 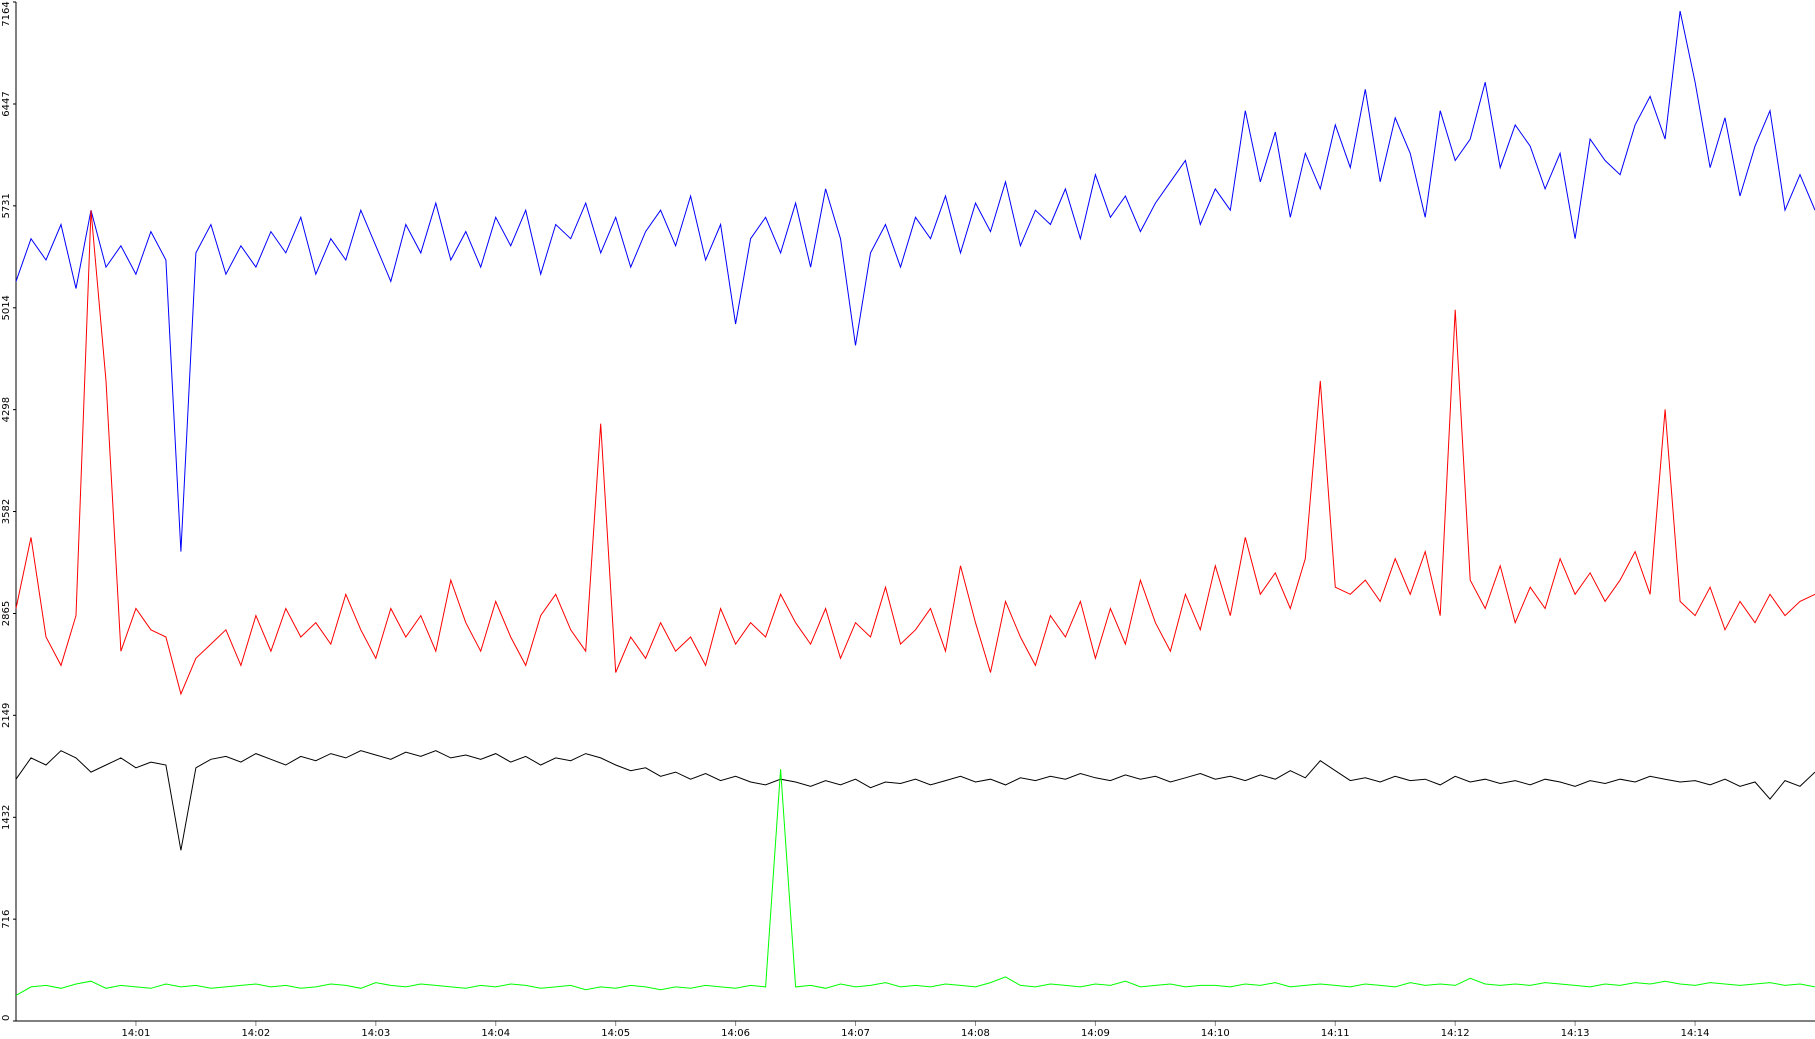 What do you see at coordinates (6, 205) in the screenshot?
I see `y-tick-label: 5731` at bounding box center [6, 205].